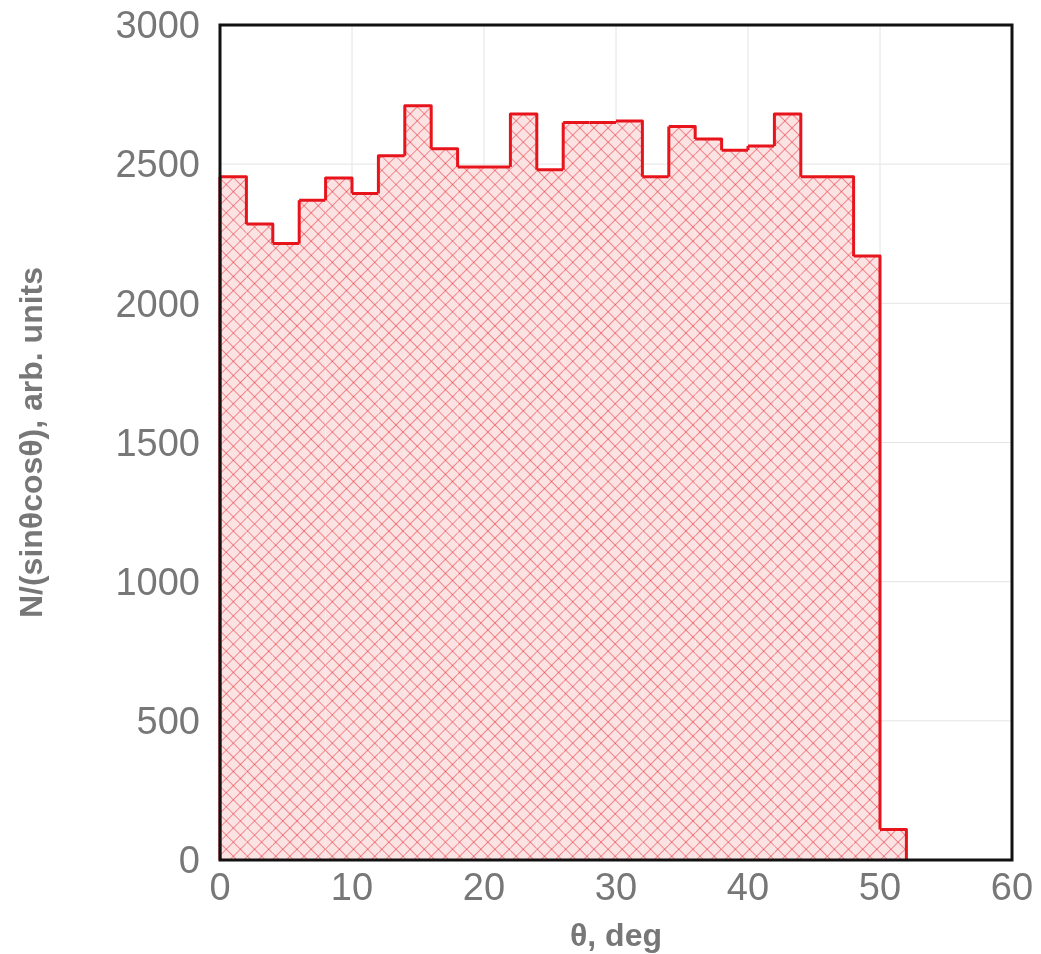 This screenshot has height=954, width=1041. What do you see at coordinates (1012, 887) in the screenshot?
I see `x-tick-label: 60` at bounding box center [1012, 887].